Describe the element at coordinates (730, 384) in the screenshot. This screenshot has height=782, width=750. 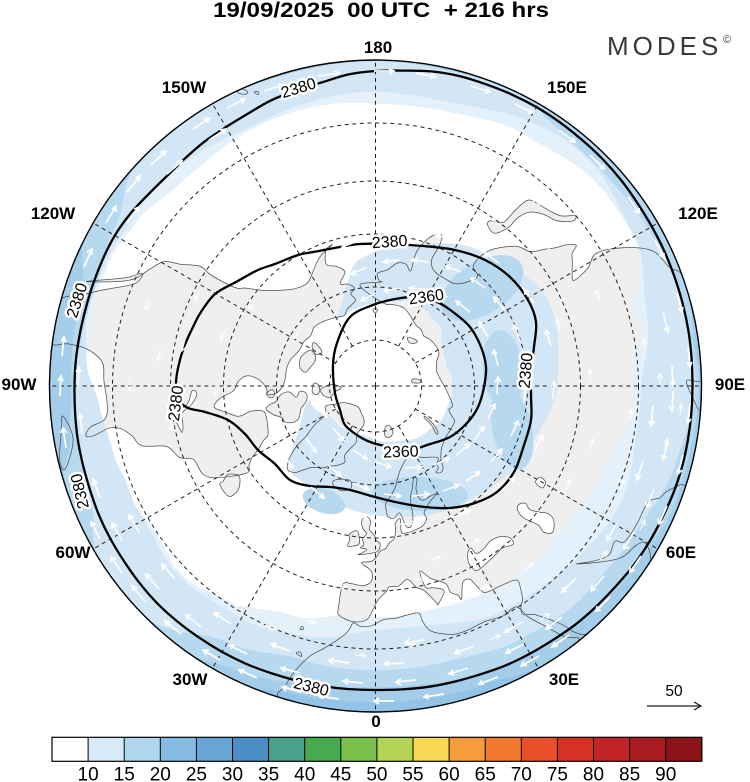
I see `svg-text: 90E` at that location.